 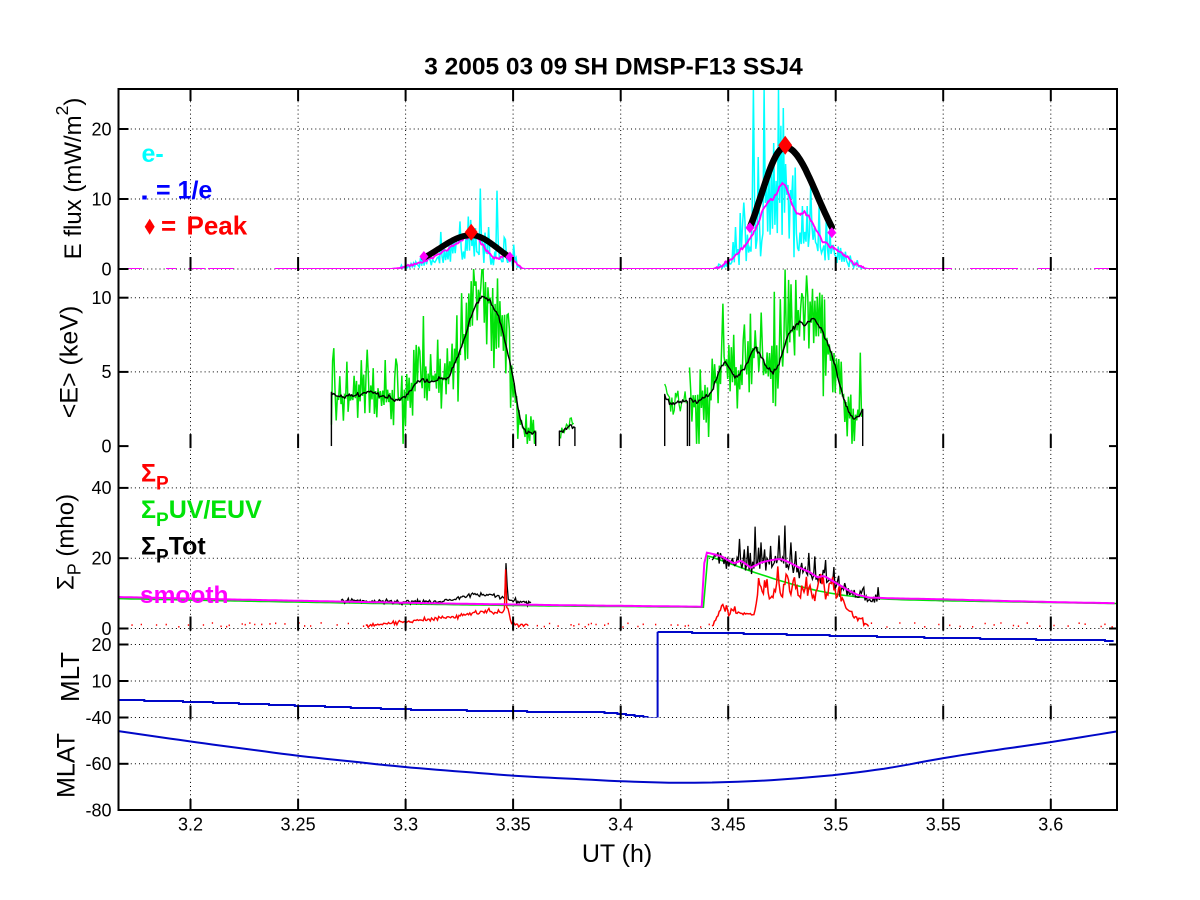 I want to click on svg-text: = Peak, so click(x=204, y=226).